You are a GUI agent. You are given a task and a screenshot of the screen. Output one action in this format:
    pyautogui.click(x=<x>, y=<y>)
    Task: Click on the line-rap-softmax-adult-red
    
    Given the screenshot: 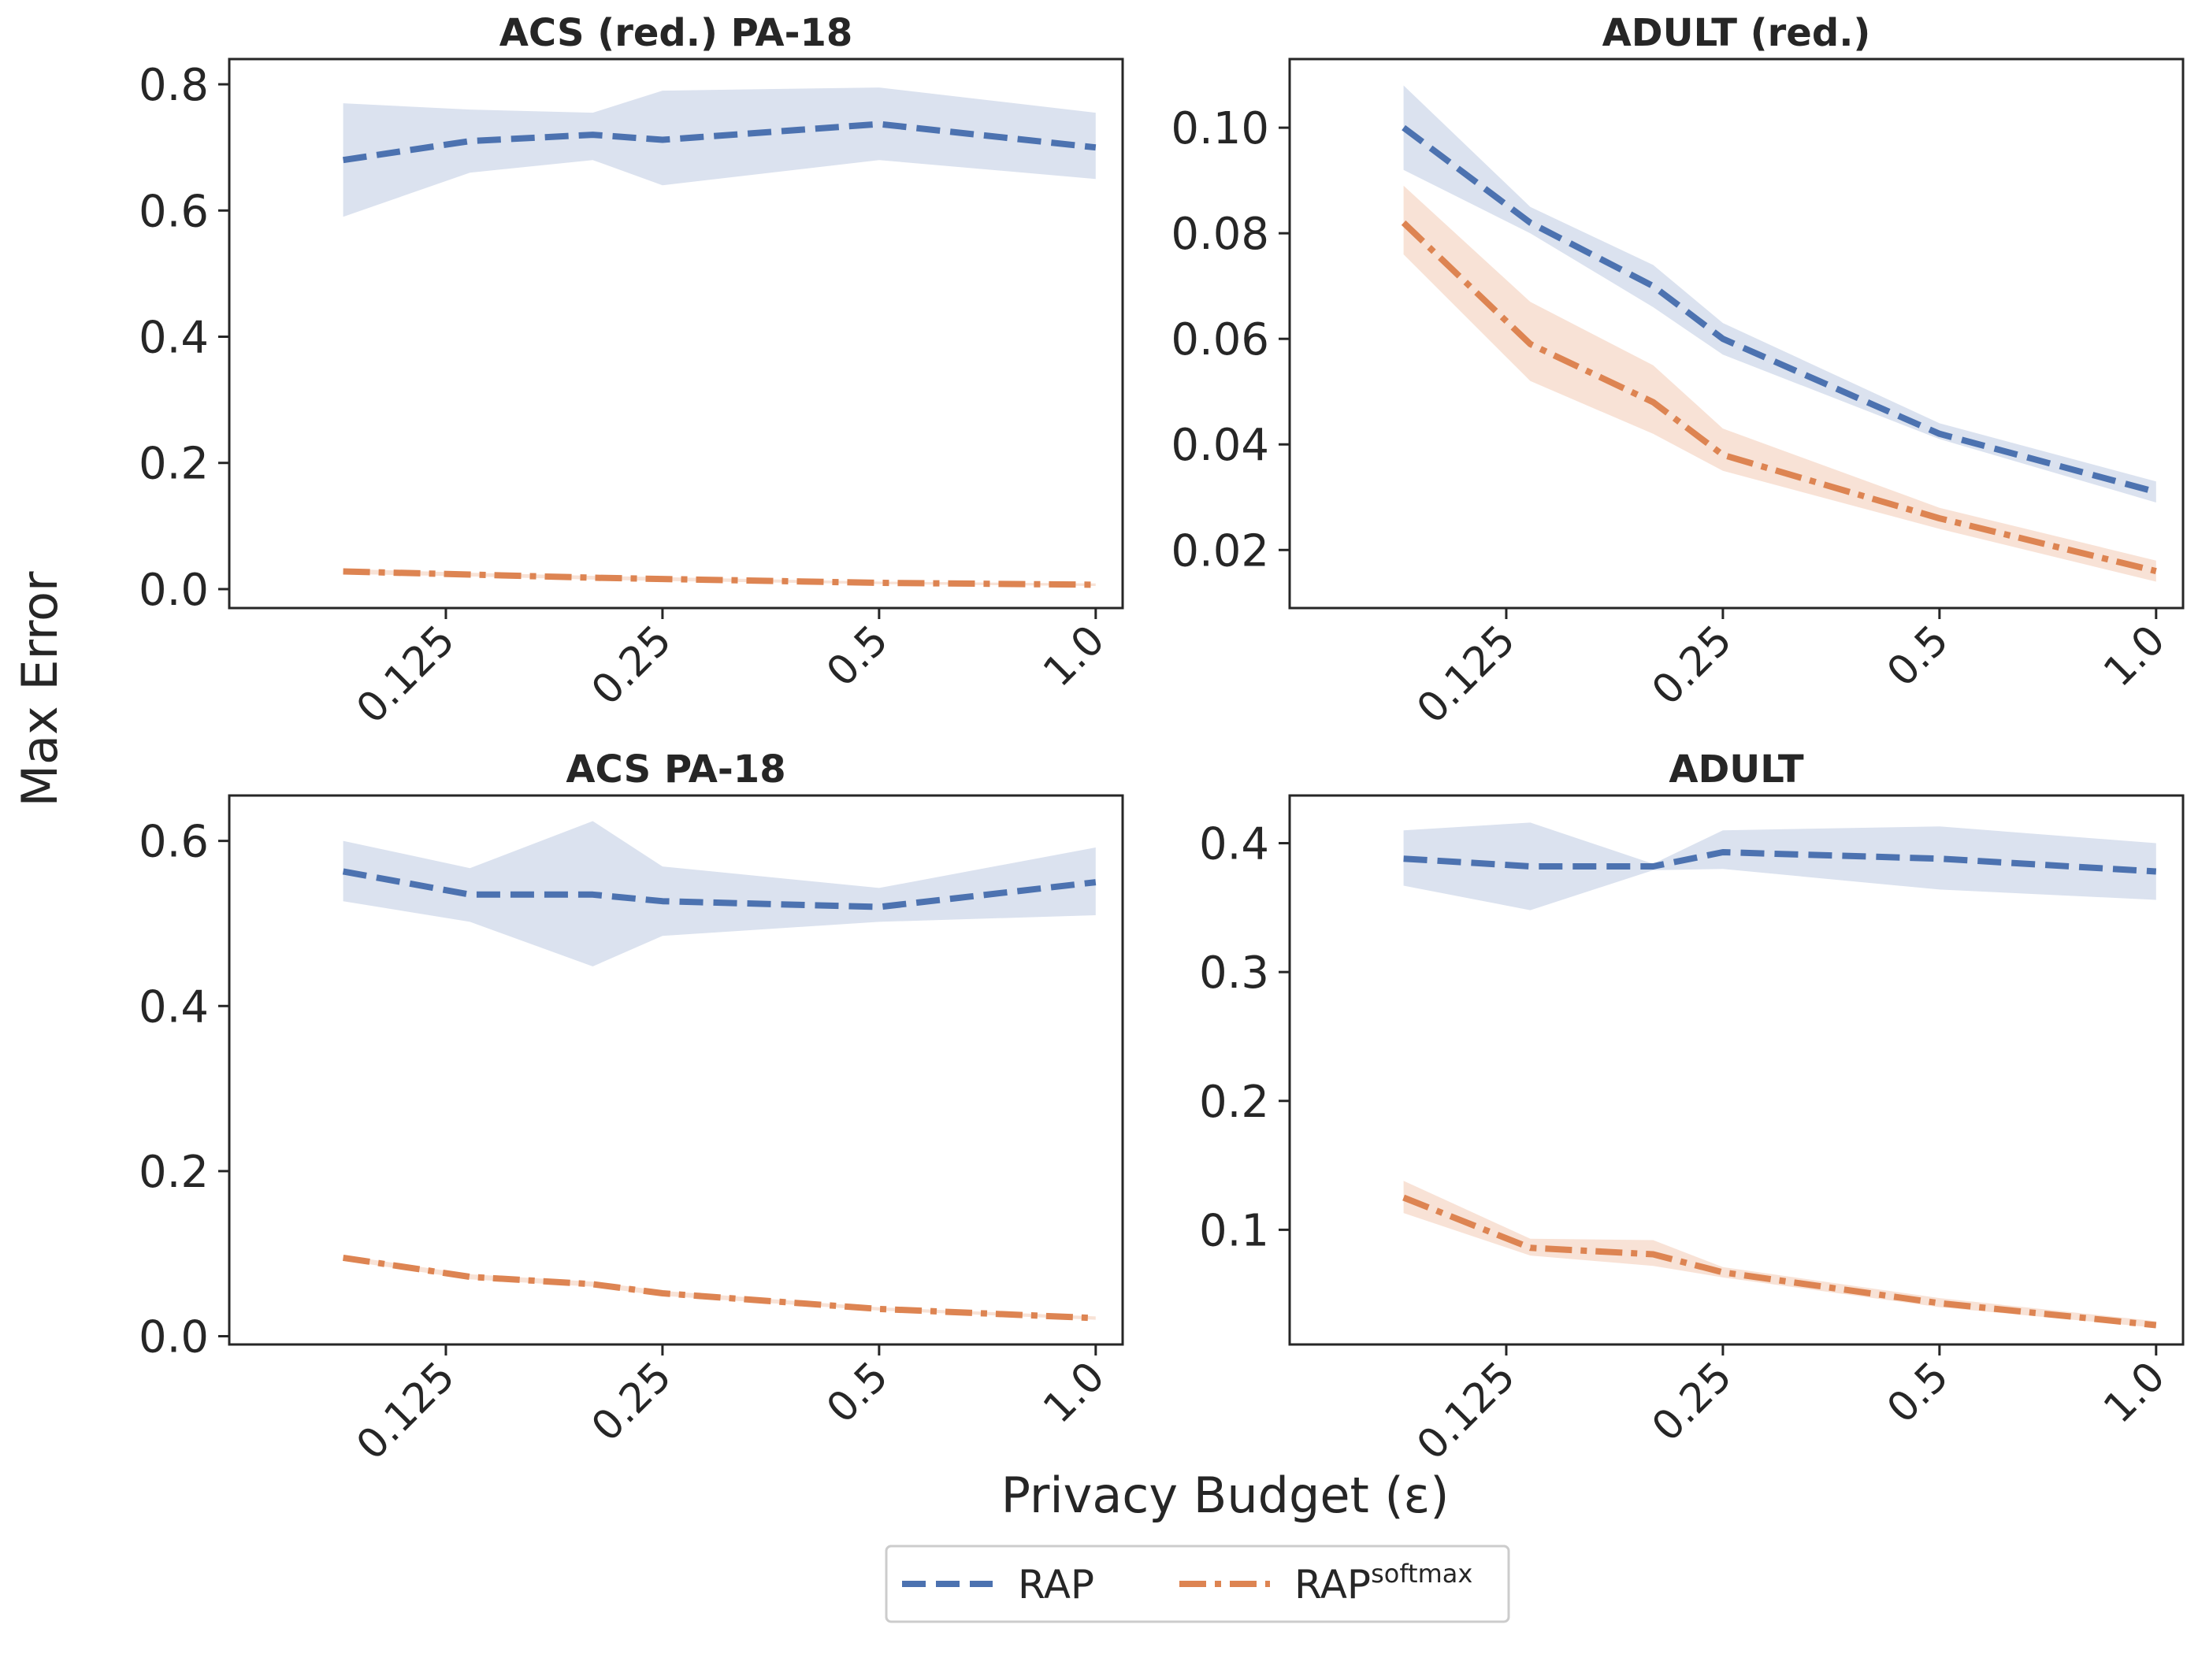 What is the action you would take?
    pyautogui.click(x=1779, y=397)
    